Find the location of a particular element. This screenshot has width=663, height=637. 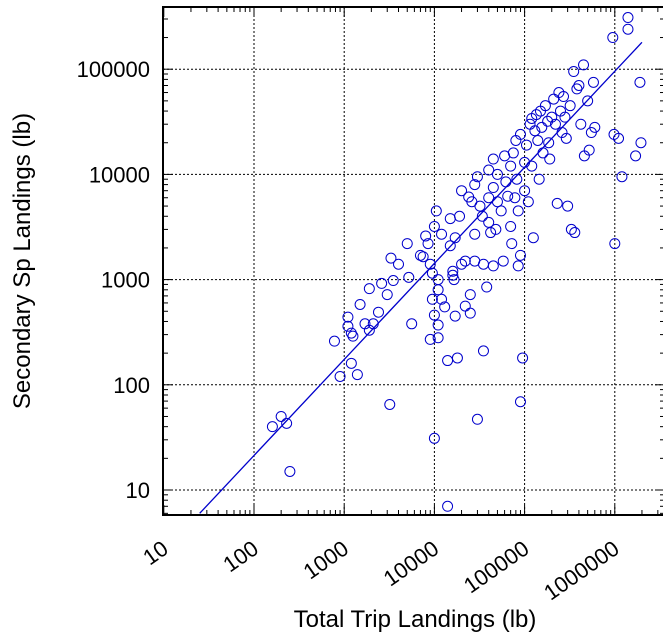

x-tick-label: 100 is located at coordinates (240, 557).